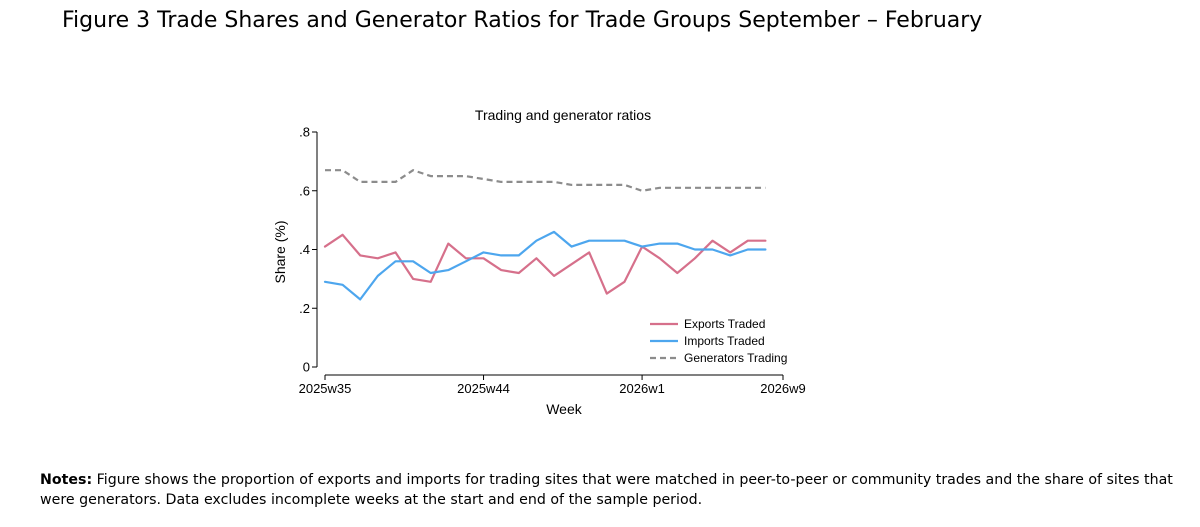 The image size is (1200, 527). I want to click on x-tick-label: 2026w1, so click(642, 388).